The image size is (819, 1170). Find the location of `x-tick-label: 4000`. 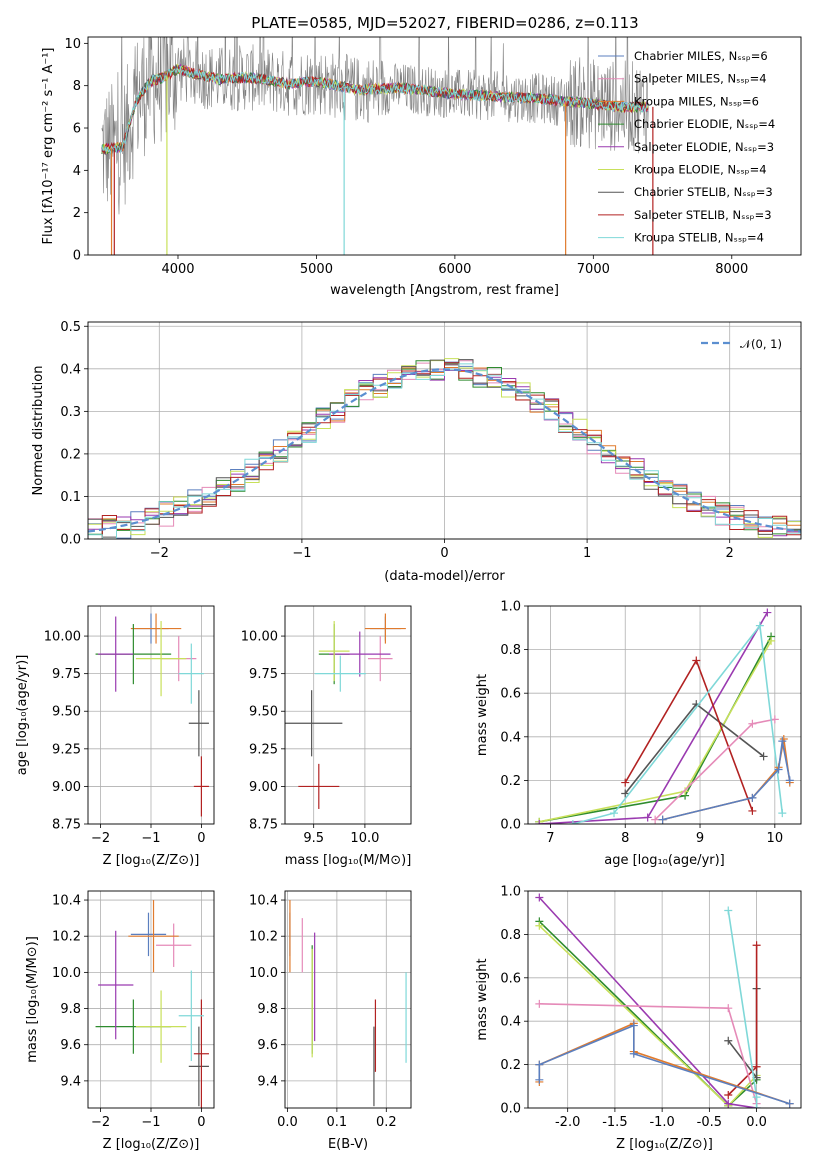

x-tick-label: 4000 is located at coordinates (177, 269).